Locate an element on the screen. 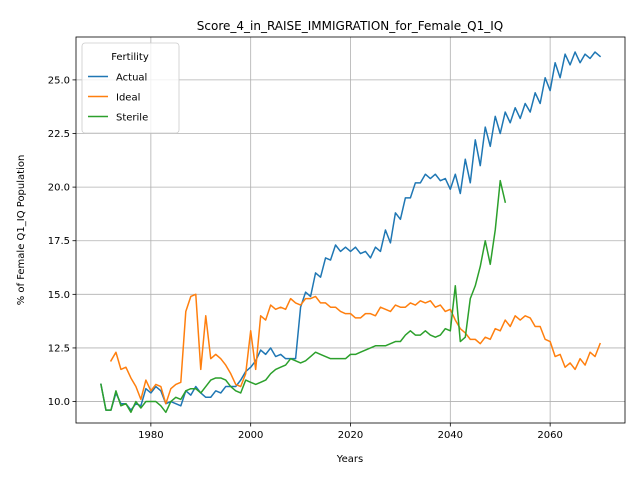  y-tick-label: 17.5 is located at coordinates (59, 241).